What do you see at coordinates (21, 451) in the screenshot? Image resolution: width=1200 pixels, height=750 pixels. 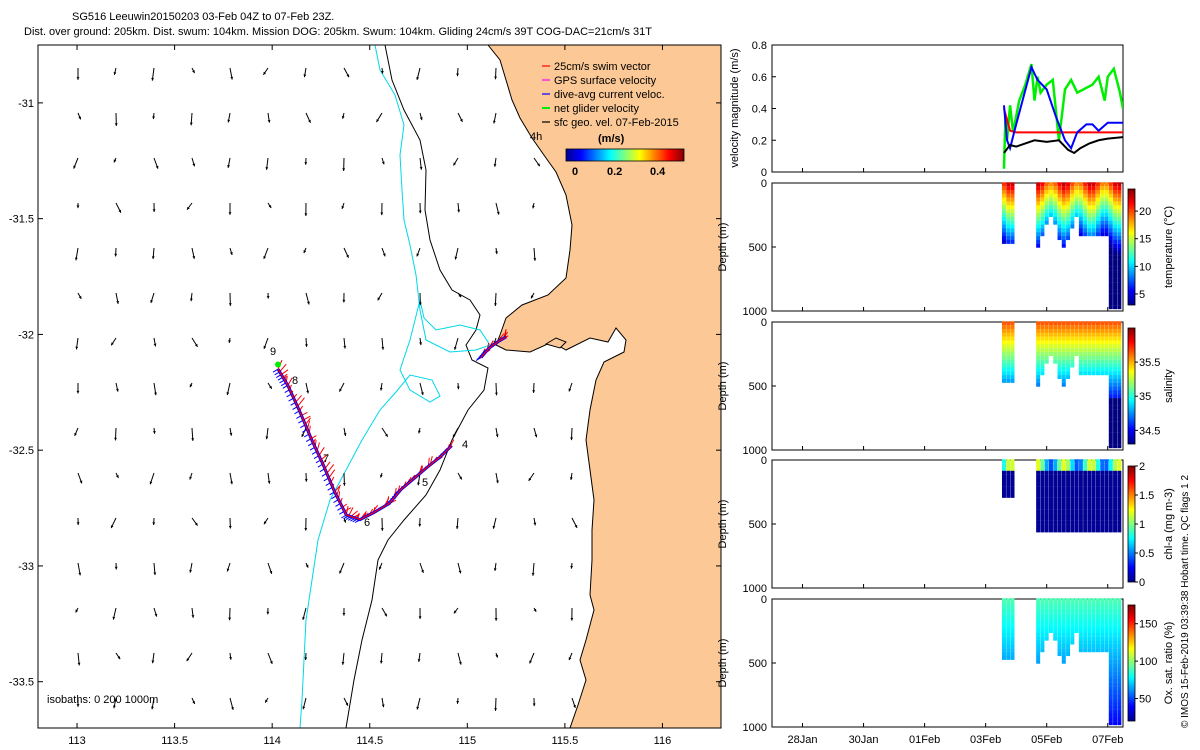 I see `map-ytick-label: -32.5` at bounding box center [21, 451].